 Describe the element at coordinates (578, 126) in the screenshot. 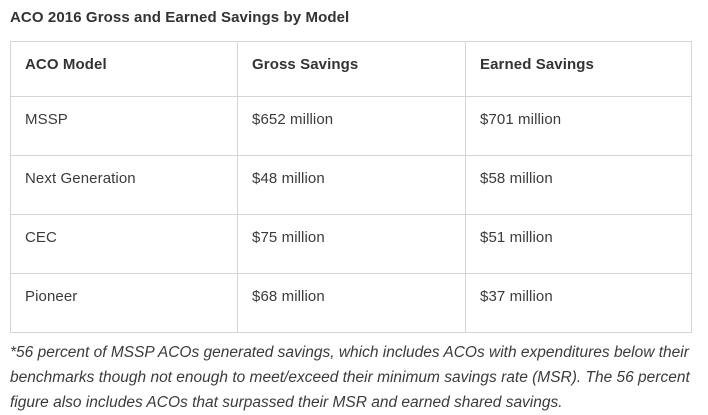

I see `cell-earned-savings: $701 million` at that location.